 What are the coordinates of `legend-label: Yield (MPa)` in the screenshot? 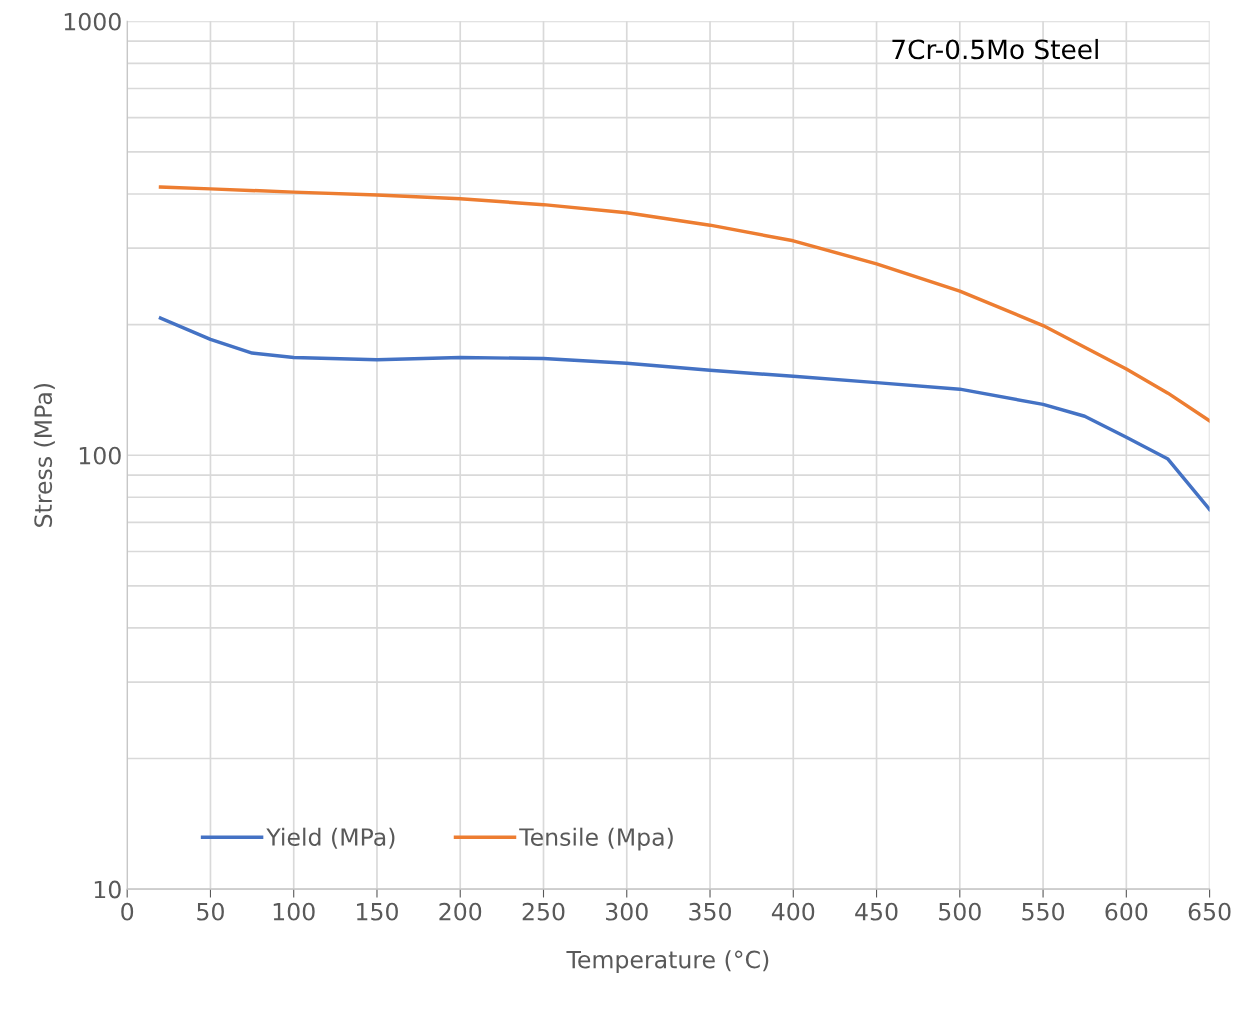 It's located at (330, 838).